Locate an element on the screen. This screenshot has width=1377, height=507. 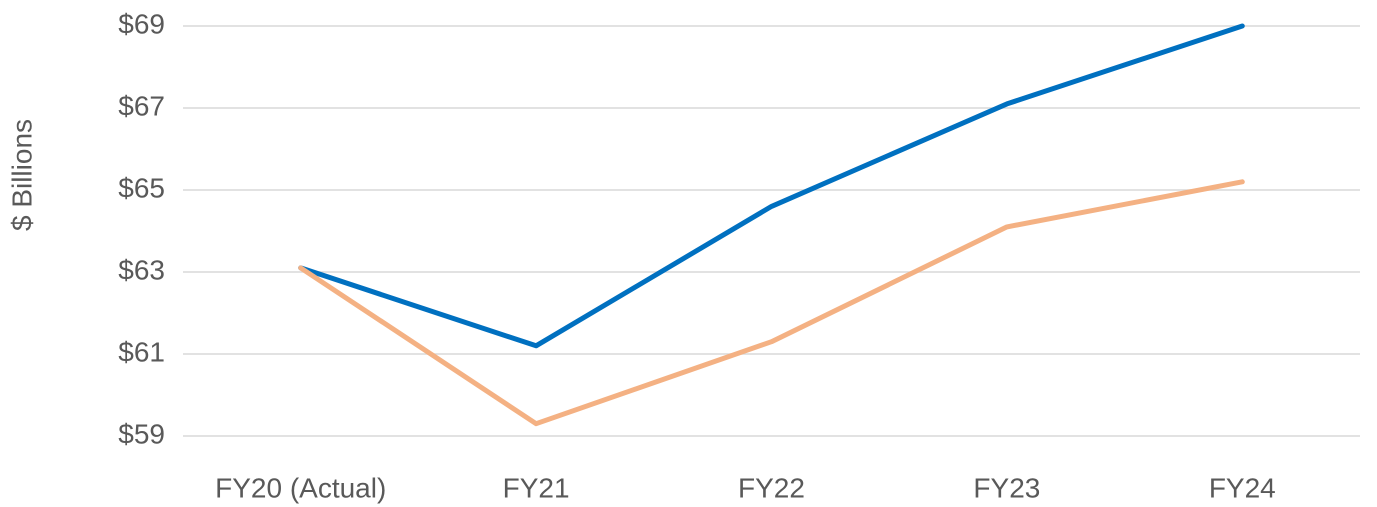
y-tick-label: $67 is located at coordinates (141, 105).